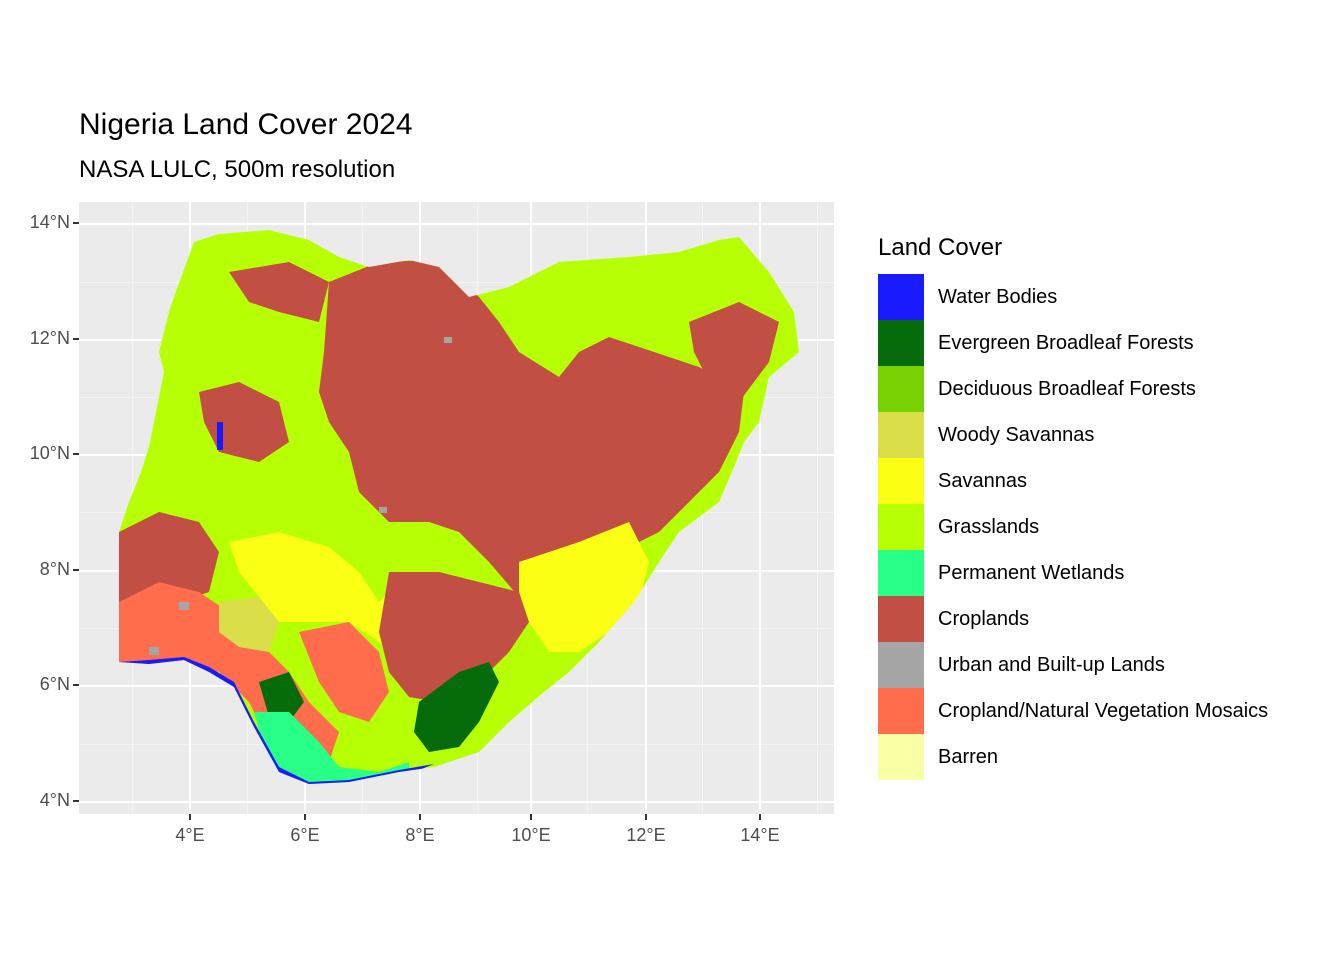 The width and height of the screenshot is (1344, 960). What do you see at coordinates (998, 297) in the screenshot?
I see `legend-label: Water Bodies` at bounding box center [998, 297].